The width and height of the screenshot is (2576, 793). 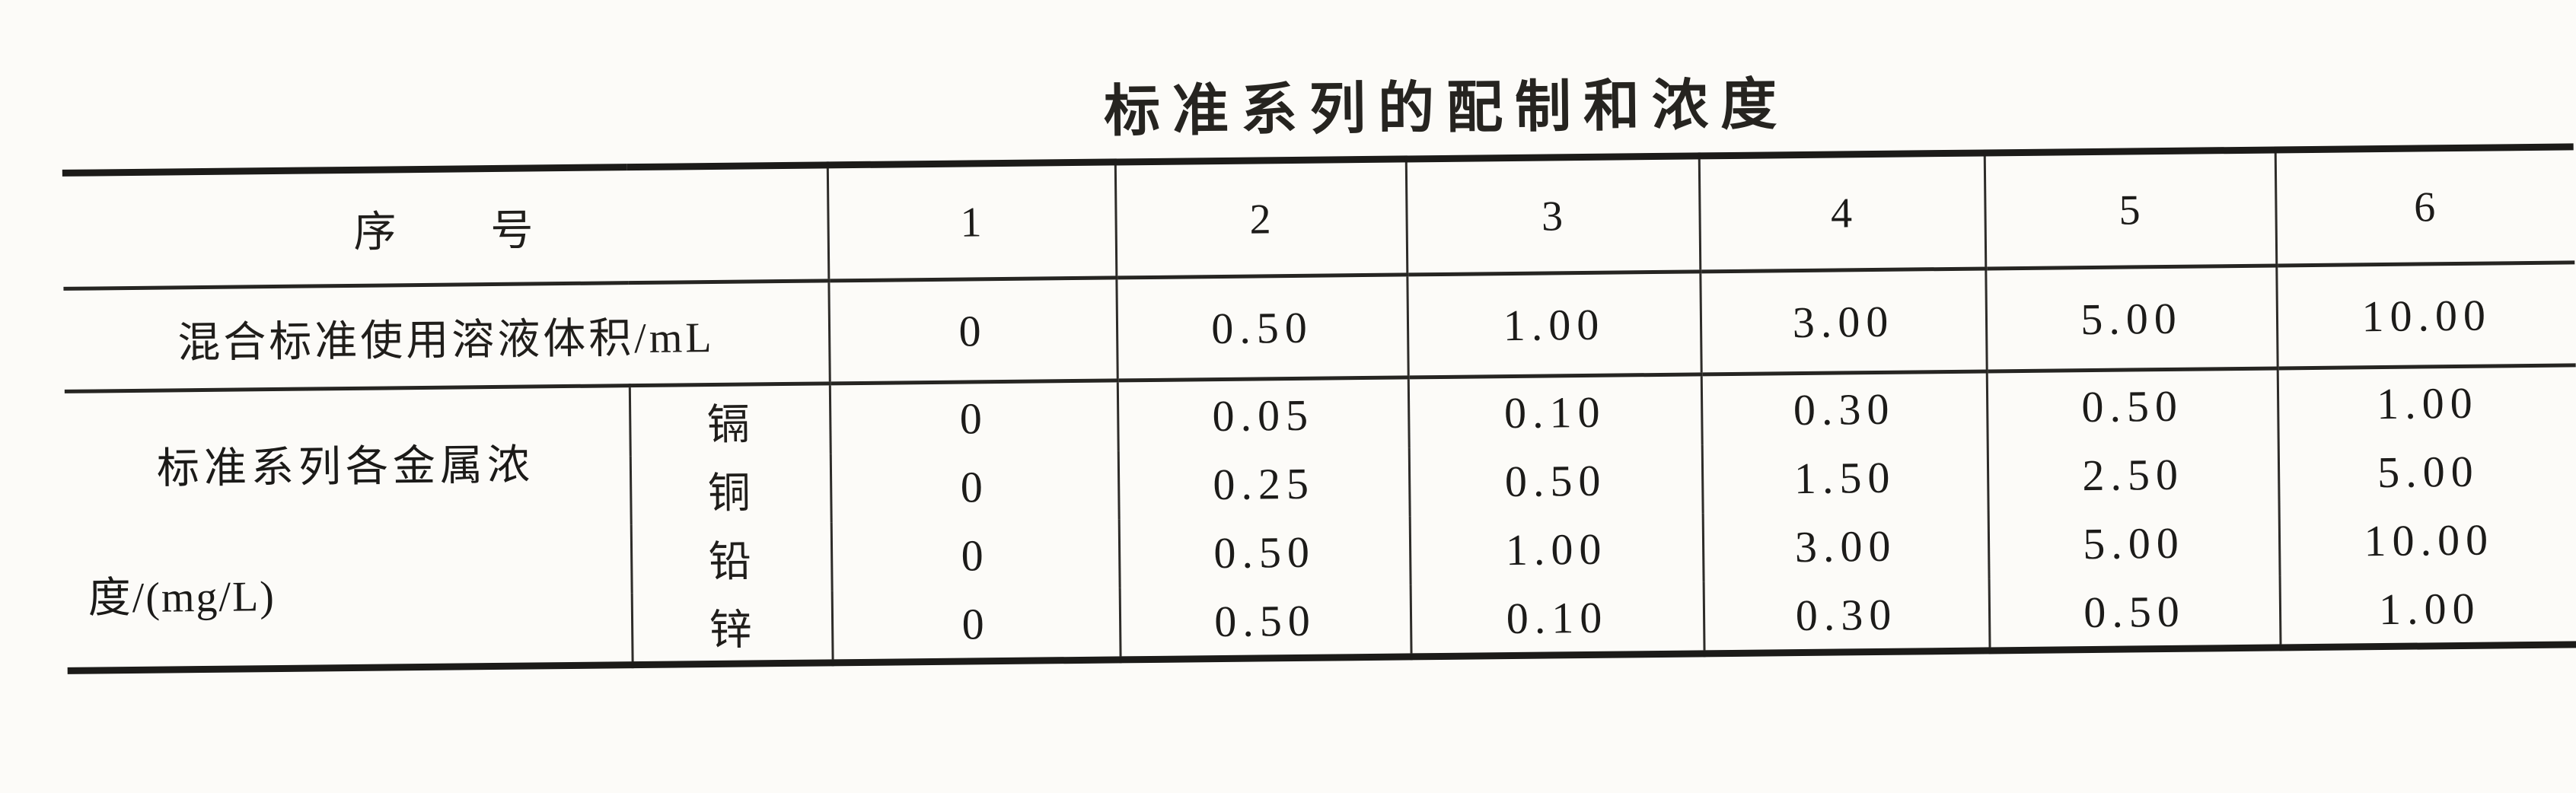 What do you see at coordinates (1557, 619) in the screenshot?
I see `zinc-value-3: 0.10` at bounding box center [1557, 619].